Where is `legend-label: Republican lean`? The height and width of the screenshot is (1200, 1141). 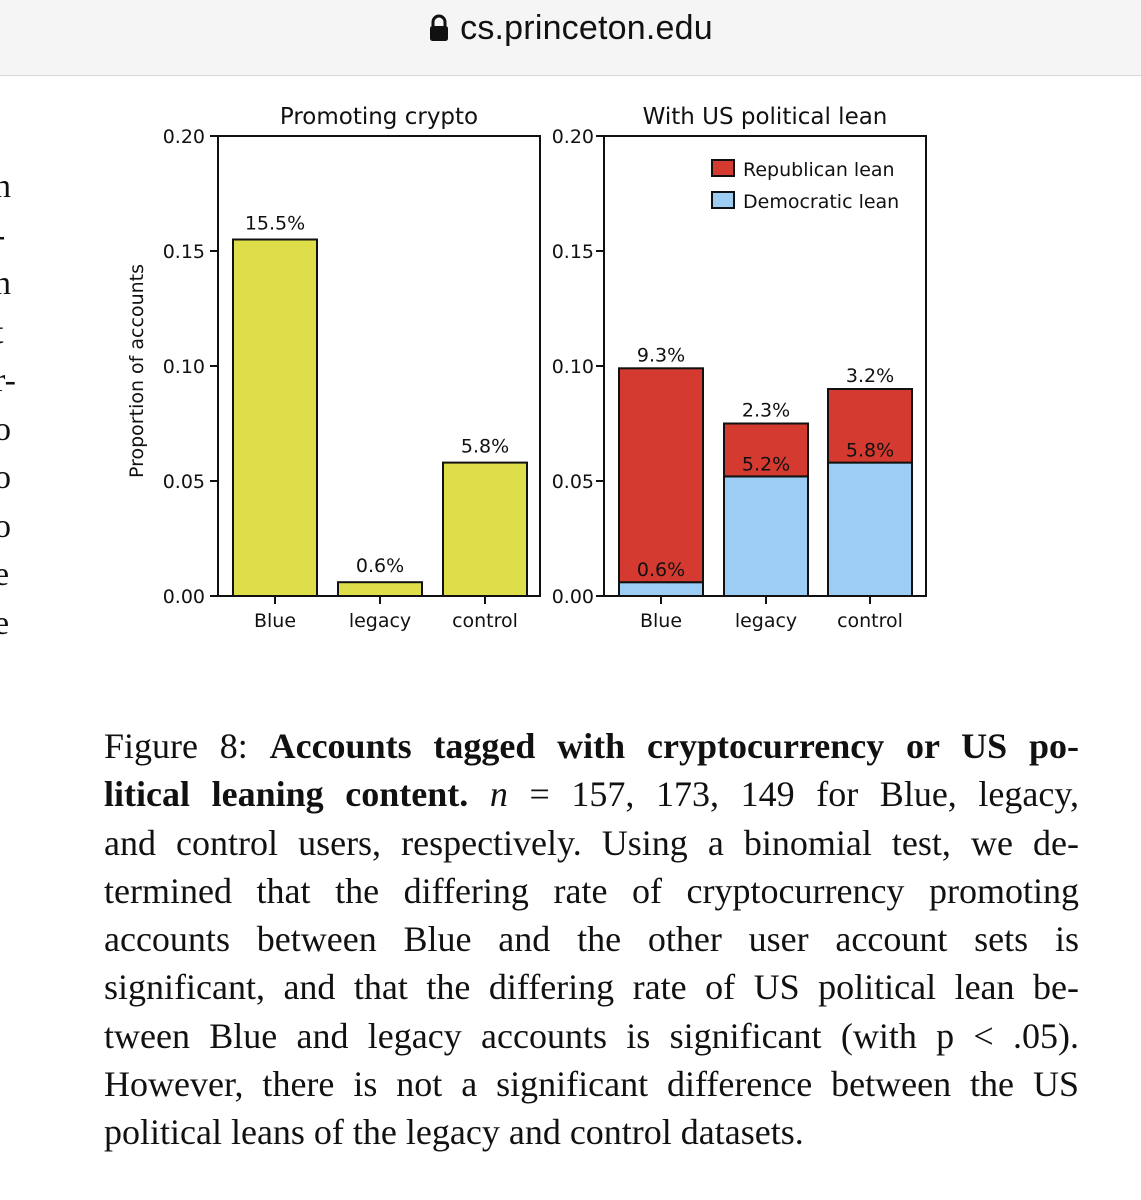
legend-label: Republican lean is located at coordinates (819, 170).